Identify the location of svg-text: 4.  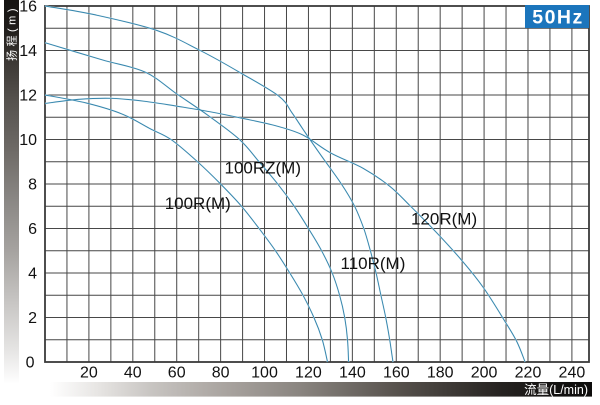
(32, 274).